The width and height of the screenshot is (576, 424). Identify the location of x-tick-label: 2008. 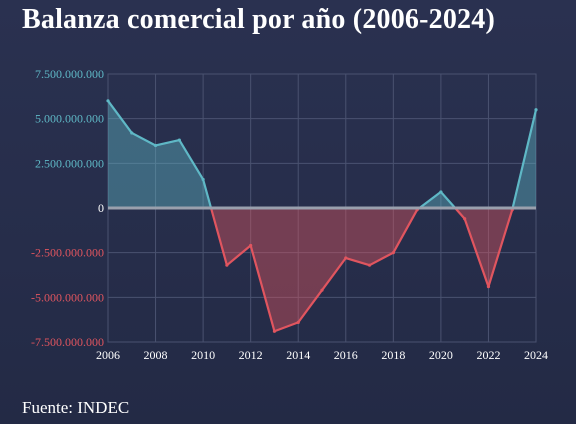
(156, 355).